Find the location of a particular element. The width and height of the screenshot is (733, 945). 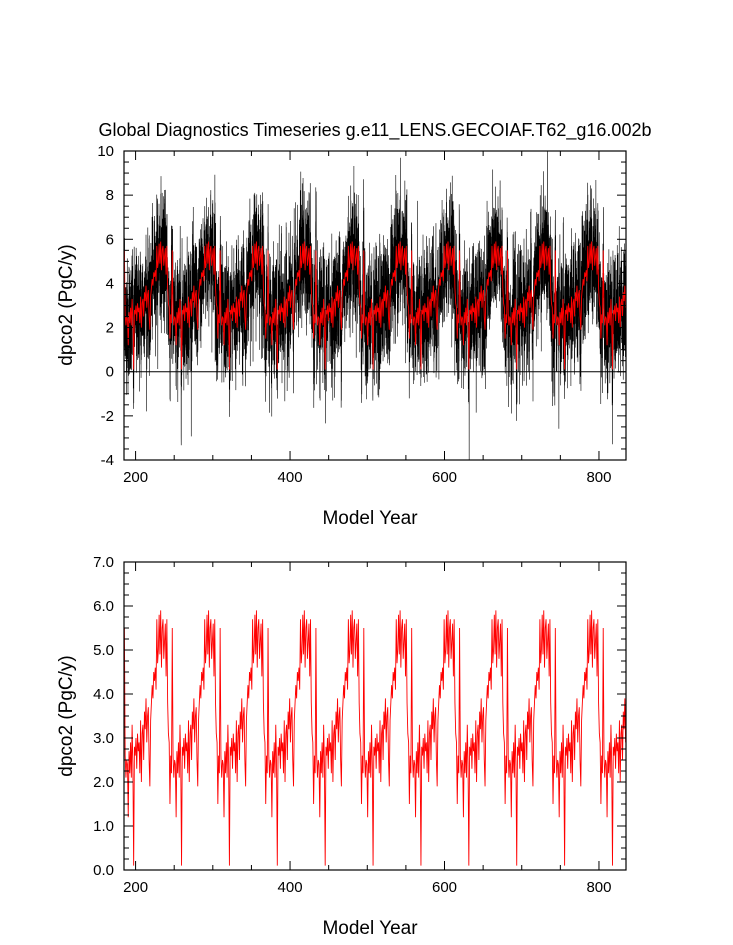

bot-y-tick-label: 5.0 is located at coordinates (103, 650).